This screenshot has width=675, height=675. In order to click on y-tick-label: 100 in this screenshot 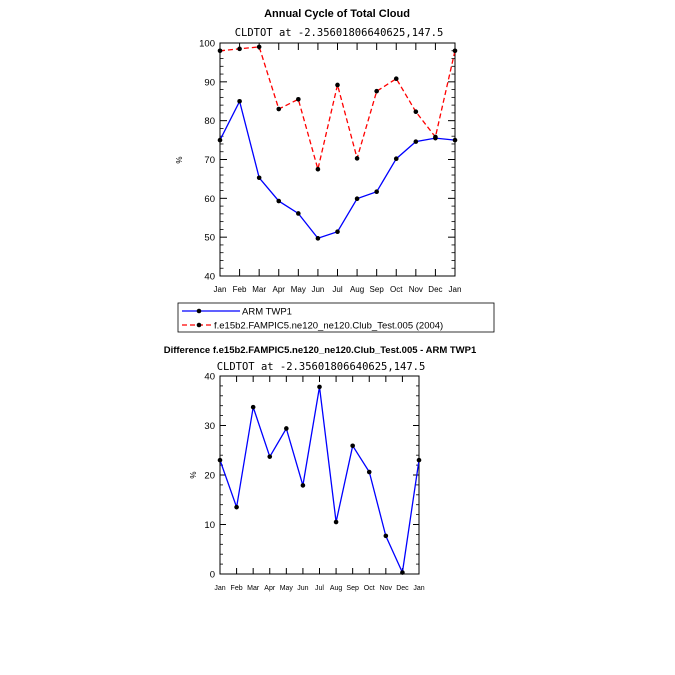, I will do `click(207, 44)`.